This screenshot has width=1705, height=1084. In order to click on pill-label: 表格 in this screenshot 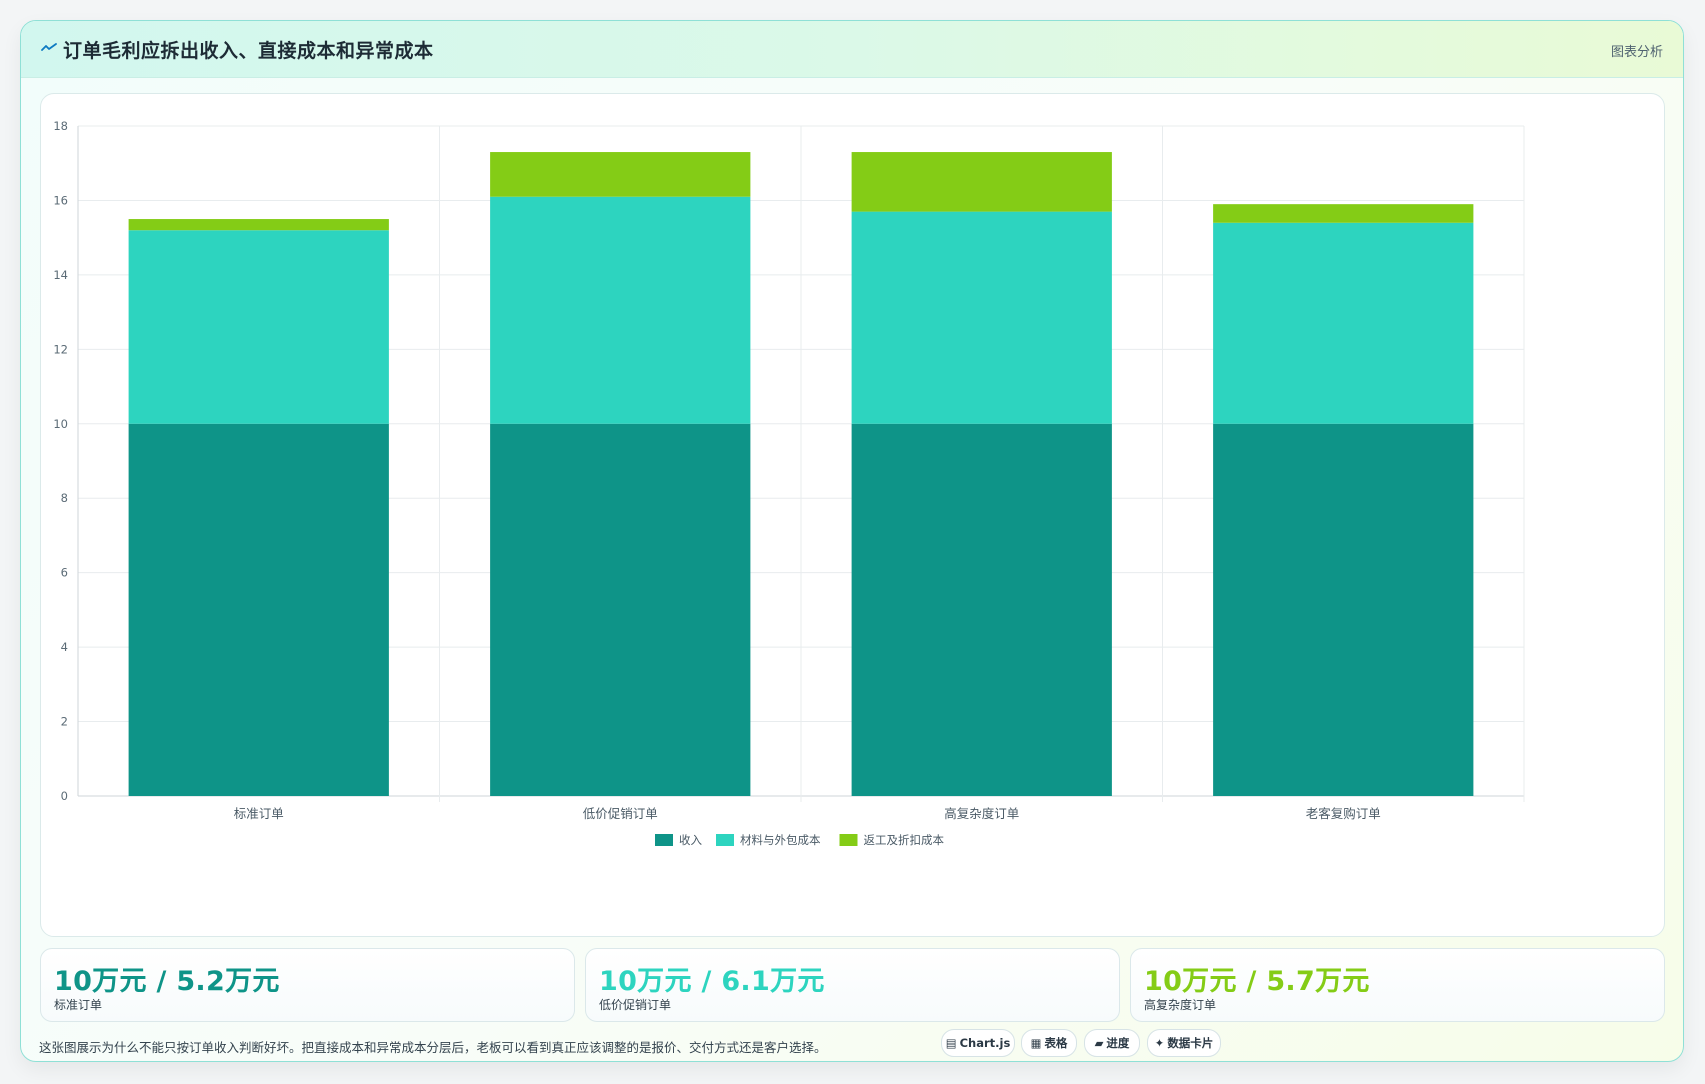, I will do `click(1056, 1043)`.